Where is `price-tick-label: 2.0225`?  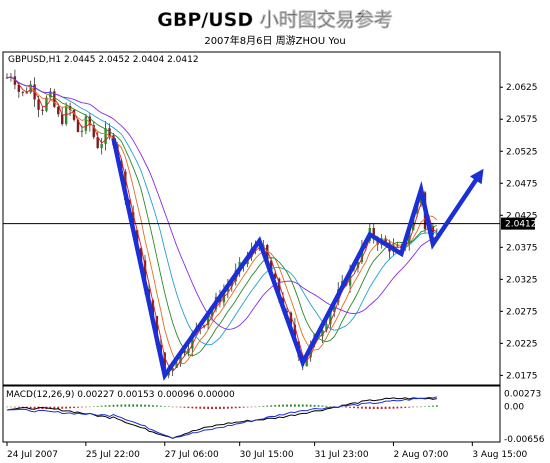
price-tick-label: 2.0225 is located at coordinates (522, 344).